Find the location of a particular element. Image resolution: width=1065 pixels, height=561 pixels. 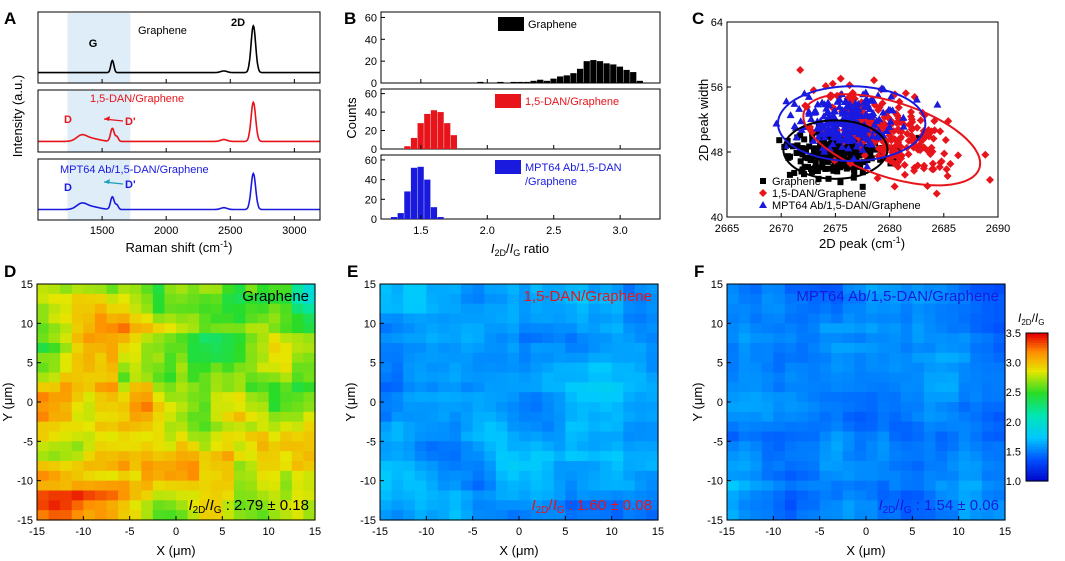

y-tick-label: -10 is located at coordinates (368, 482).